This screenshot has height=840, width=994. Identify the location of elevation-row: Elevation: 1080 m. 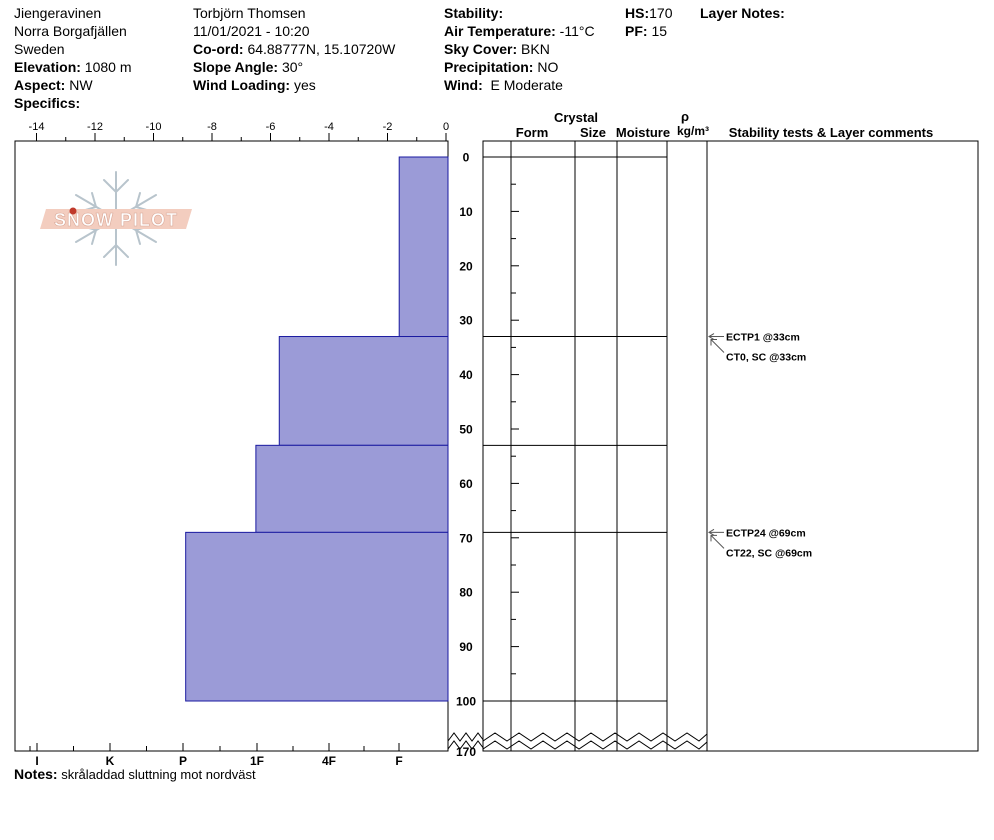
(73, 67).